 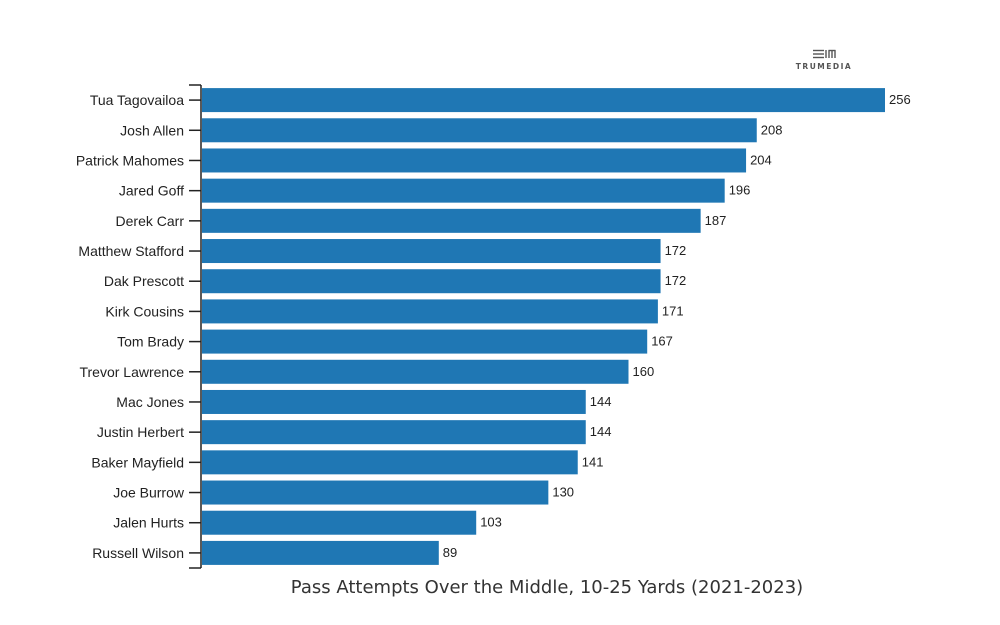 I want to click on category-label: Jared Goff, so click(x=151, y=191).